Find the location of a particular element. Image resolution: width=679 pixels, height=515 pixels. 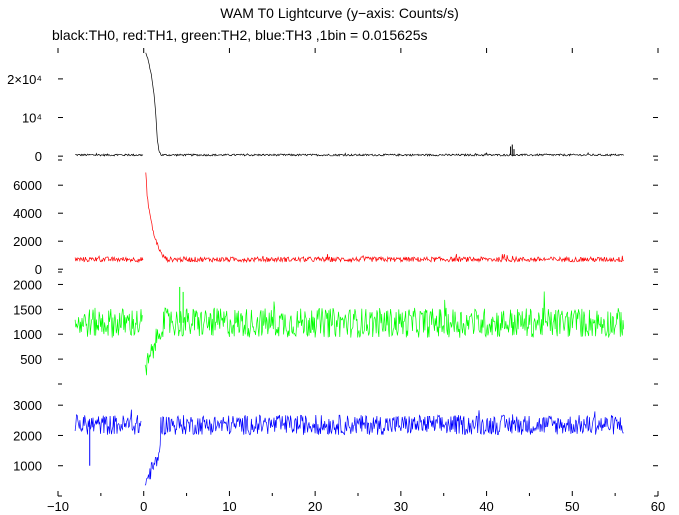

x-tick-label: 20 is located at coordinates (315, 506).